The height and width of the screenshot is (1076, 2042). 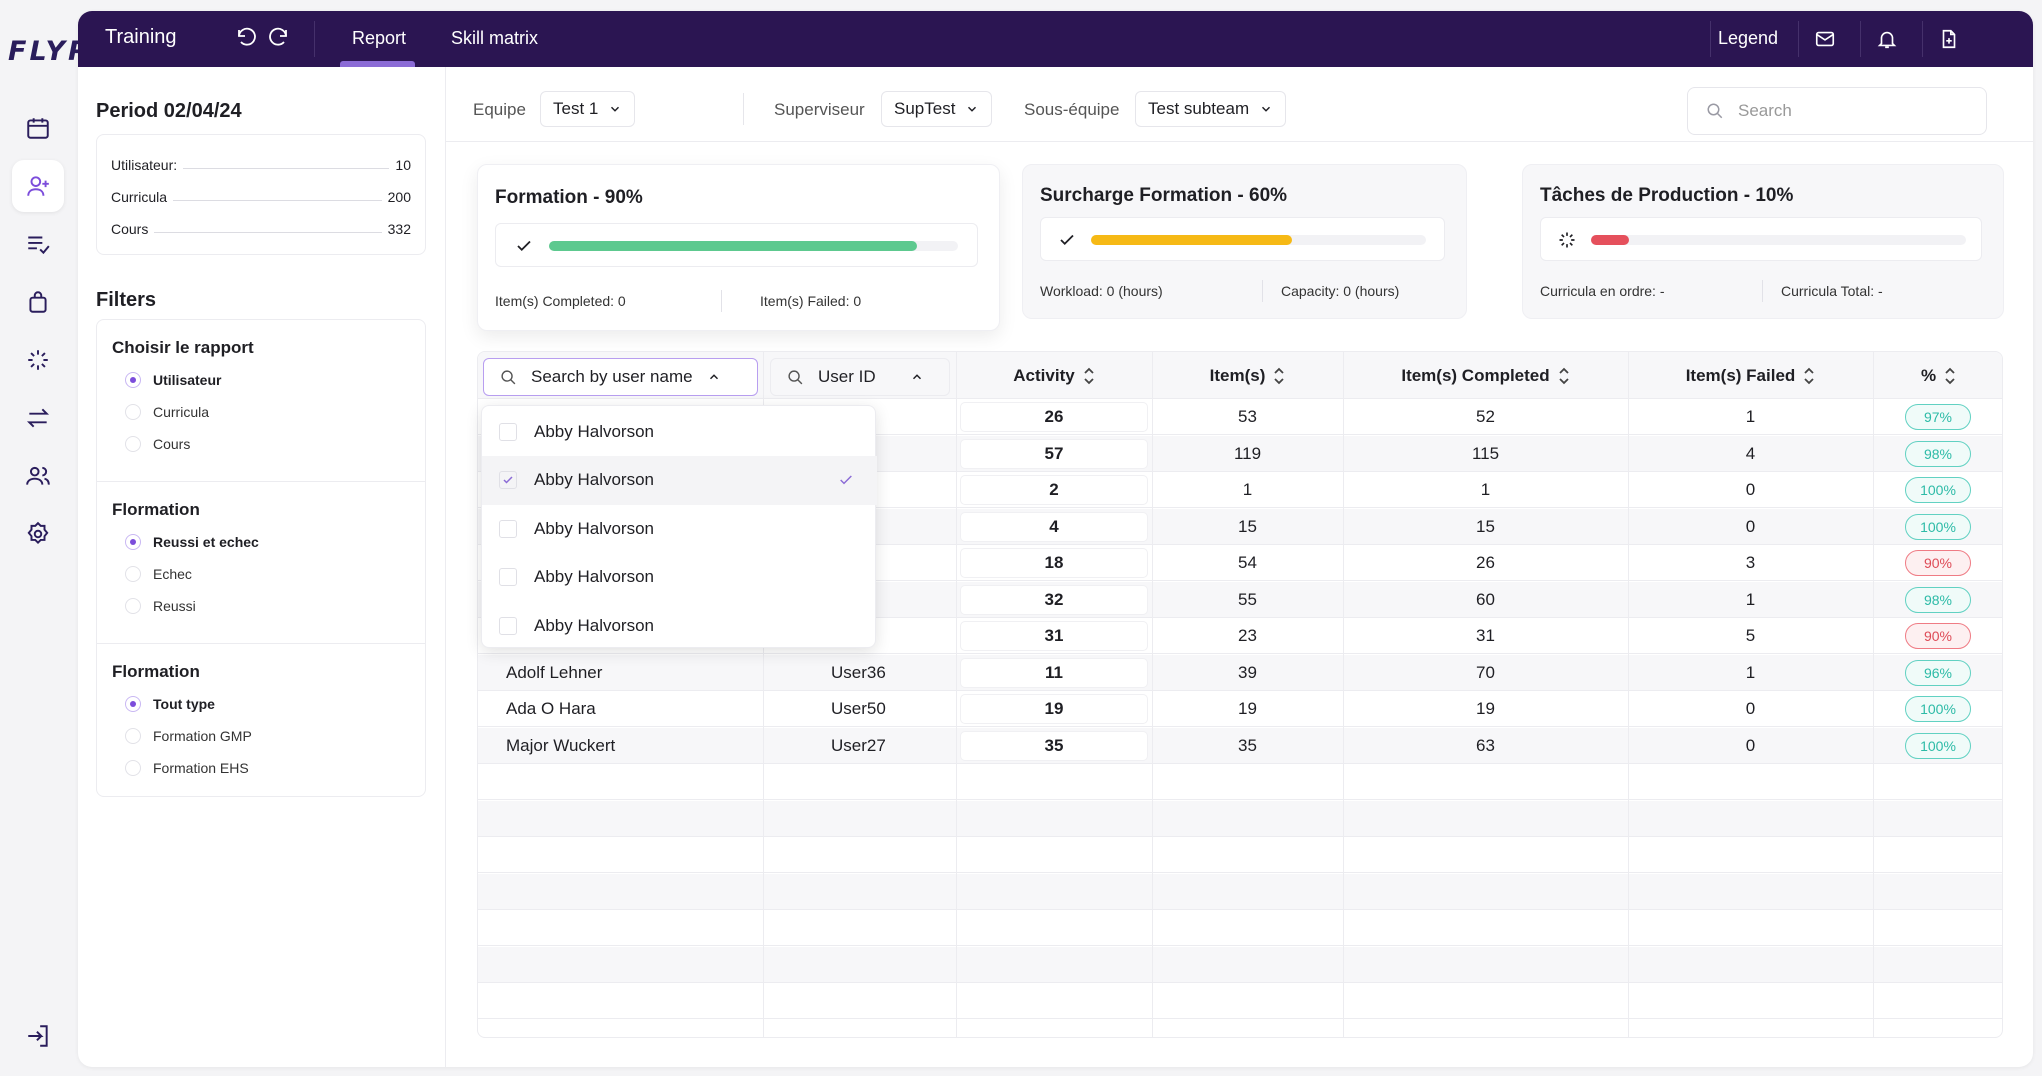 I want to click on table-row: 1312331590%, so click(x=1240, y=636).